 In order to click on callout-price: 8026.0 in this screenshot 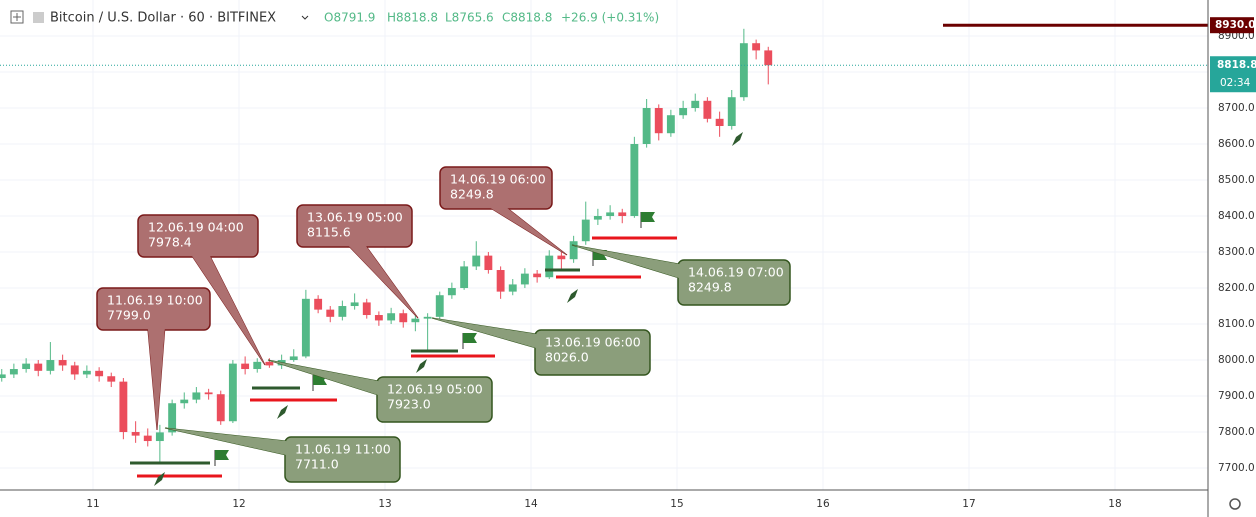, I will do `click(567, 357)`.